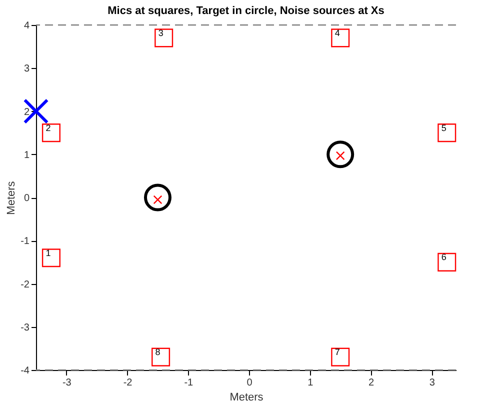 The width and height of the screenshot is (482, 410). I want to click on annotation: 3, so click(161, 33).